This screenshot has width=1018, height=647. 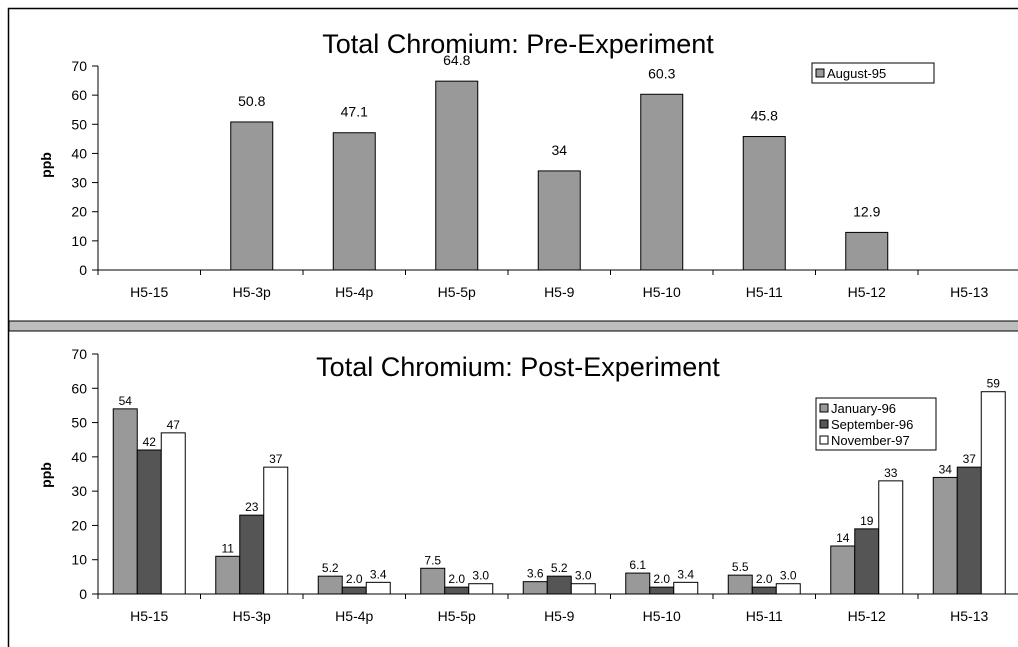 What do you see at coordinates (866, 211) in the screenshot?
I see `data-label: 12.9` at bounding box center [866, 211].